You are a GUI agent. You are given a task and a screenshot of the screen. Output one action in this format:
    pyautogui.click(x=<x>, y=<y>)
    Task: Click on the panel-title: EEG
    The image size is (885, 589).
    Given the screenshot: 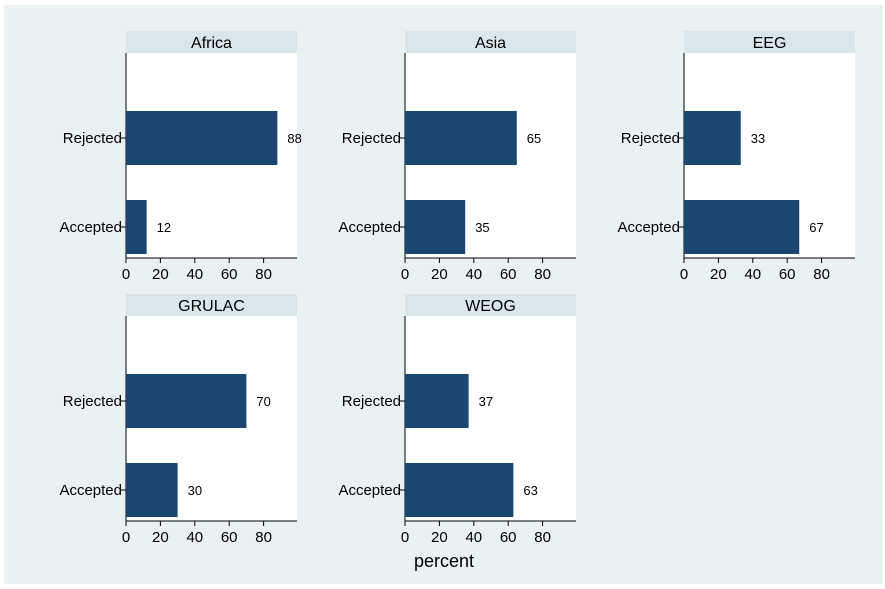 What is the action you would take?
    pyautogui.click(x=770, y=43)
    